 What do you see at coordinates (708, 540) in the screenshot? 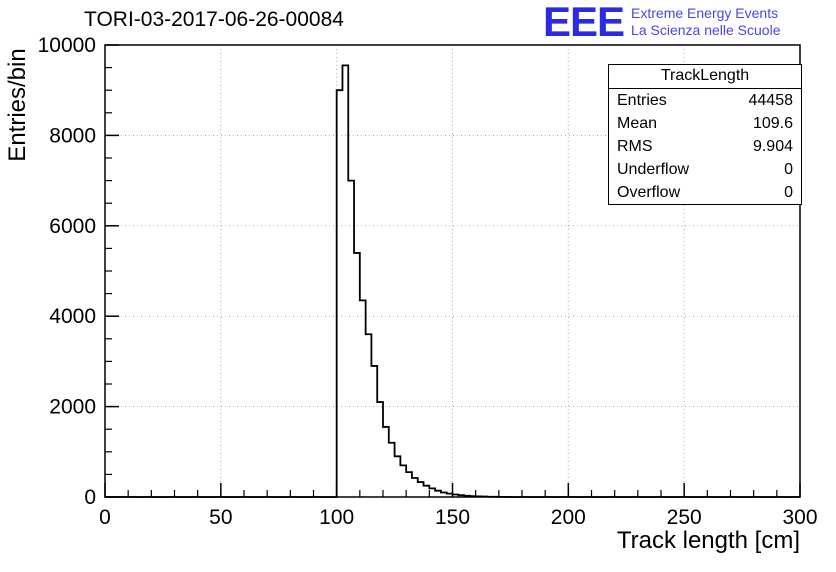
I see `x-axis-label: Track length [cm]` at bounding box center [708, 540].